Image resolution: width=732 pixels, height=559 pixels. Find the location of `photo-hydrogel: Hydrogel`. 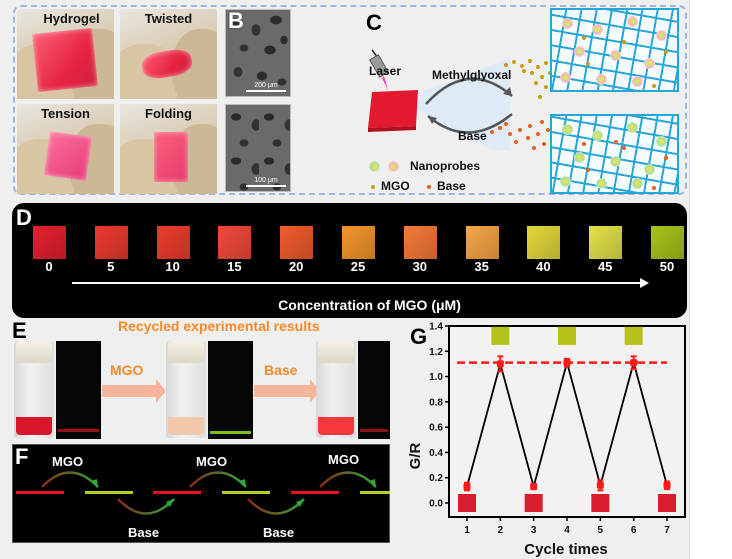

photo-hydrogel: Hydrogel is located at coordinates (65, 54).